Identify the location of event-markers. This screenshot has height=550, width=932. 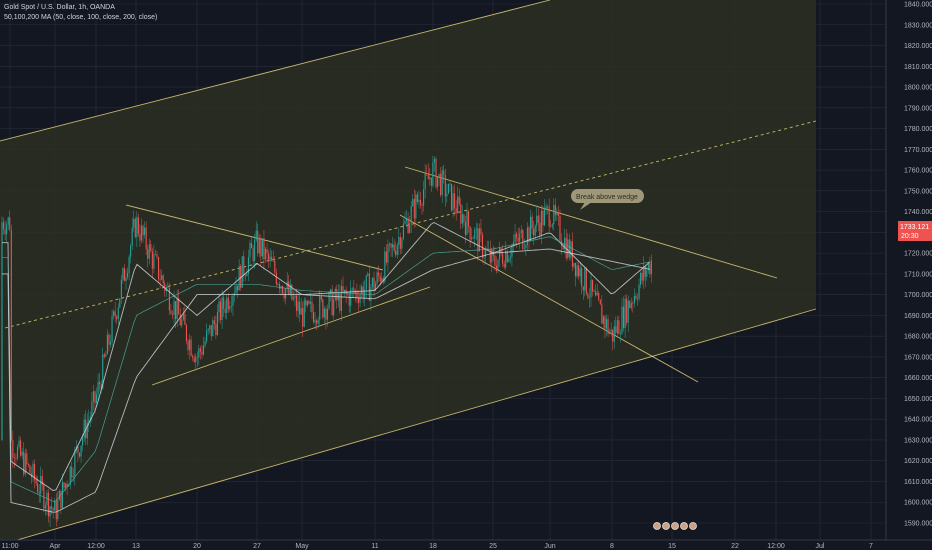
(675, 526).